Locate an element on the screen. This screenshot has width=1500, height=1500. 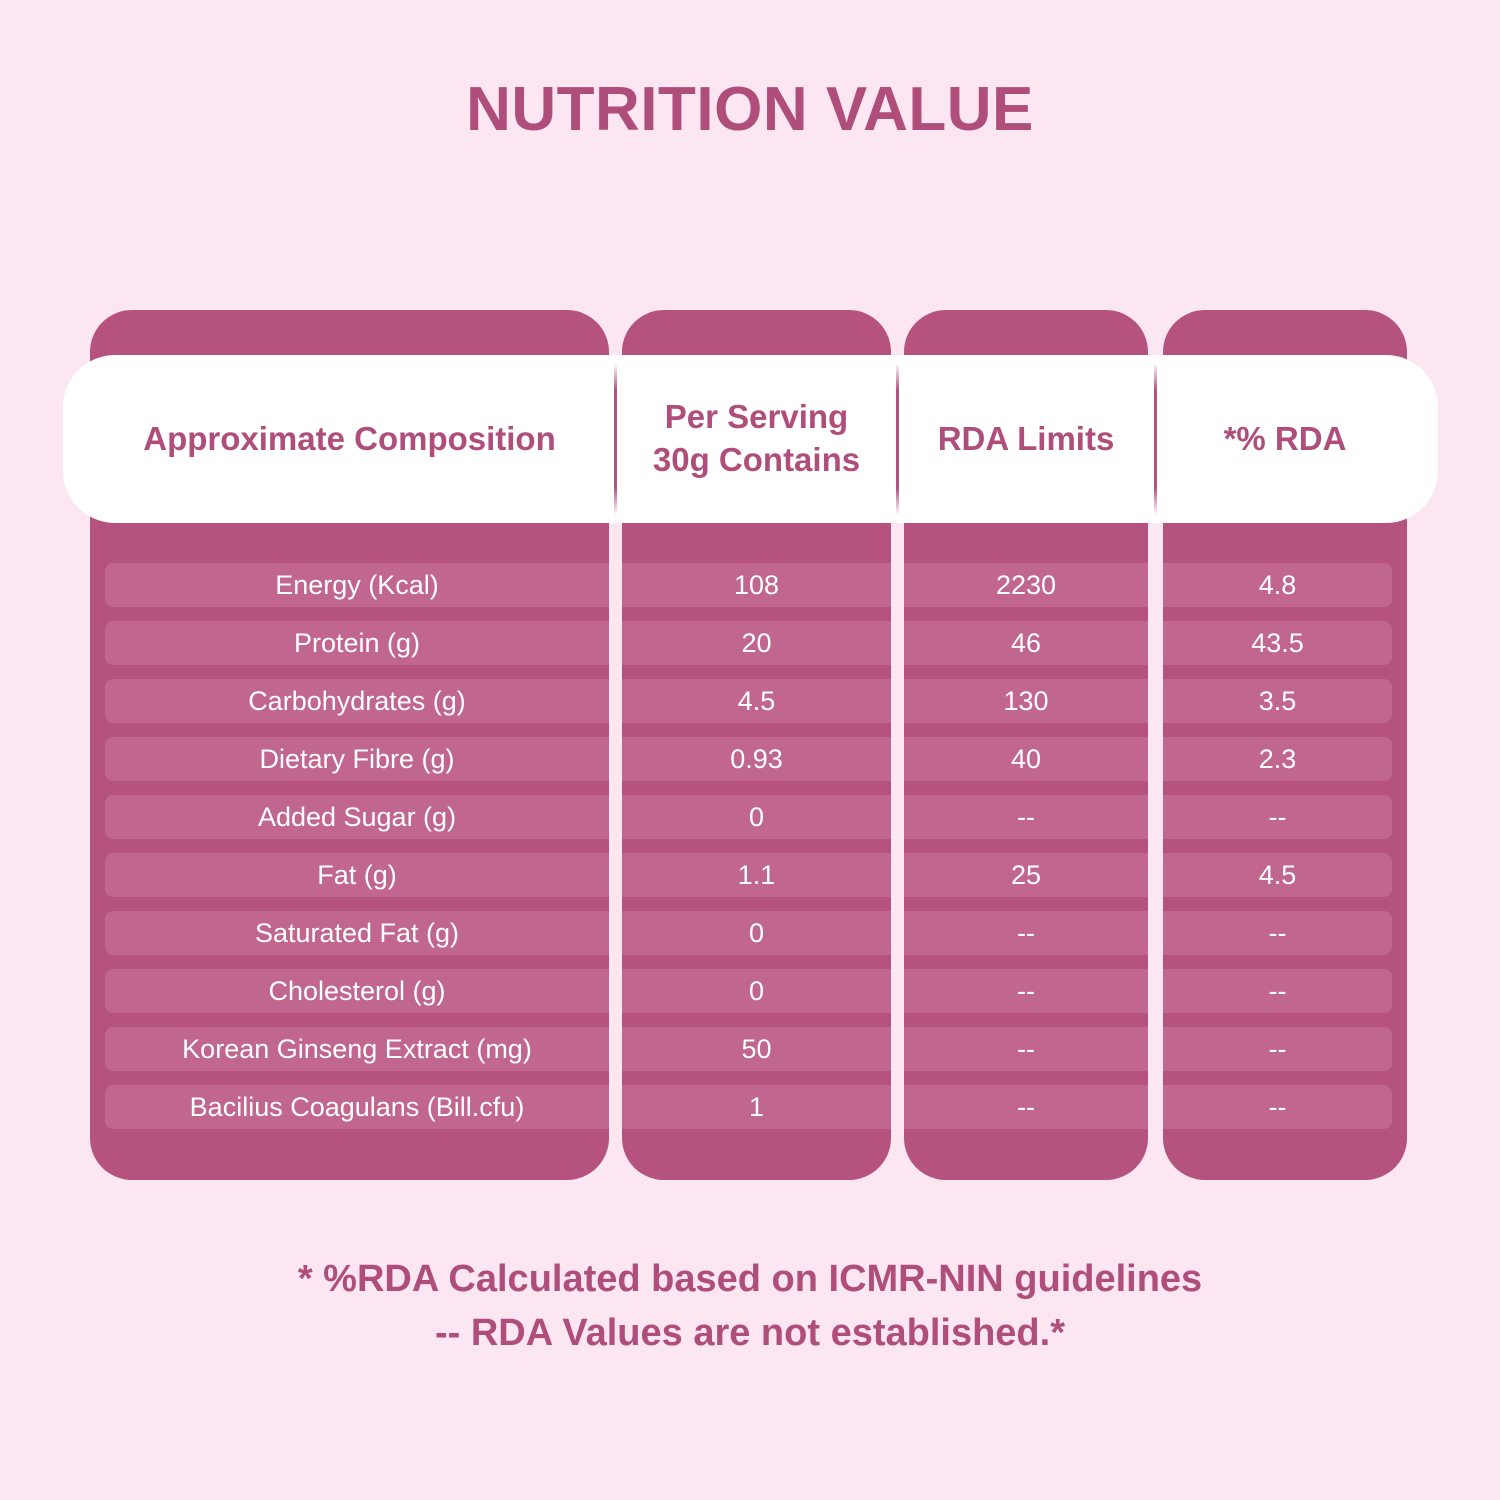
row-value: 43.5 is located at coordinates (1277, 643).